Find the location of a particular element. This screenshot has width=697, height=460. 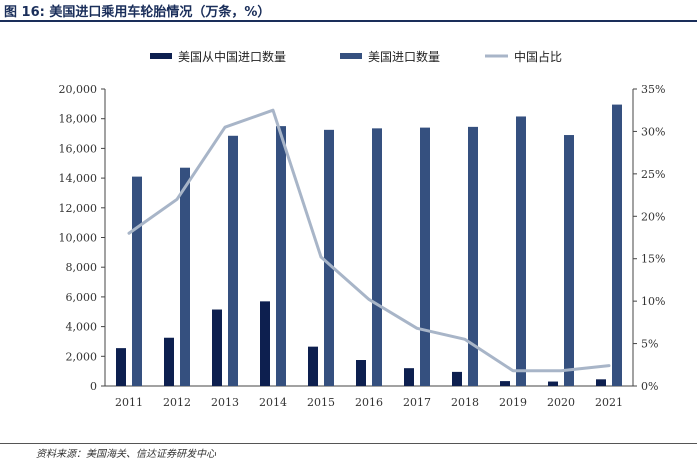

y-right-tick-label: 25% is located at coordinates (653, 174).